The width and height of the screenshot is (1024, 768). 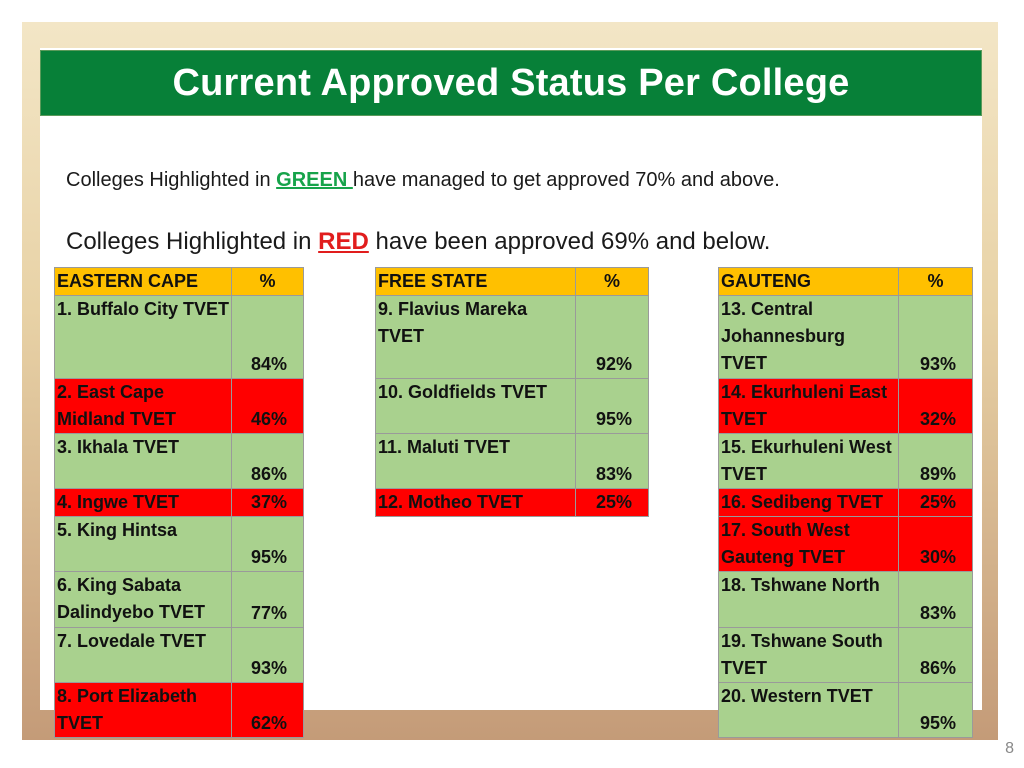 I want to click on page-number: 8, so click(x=1009, y=748).